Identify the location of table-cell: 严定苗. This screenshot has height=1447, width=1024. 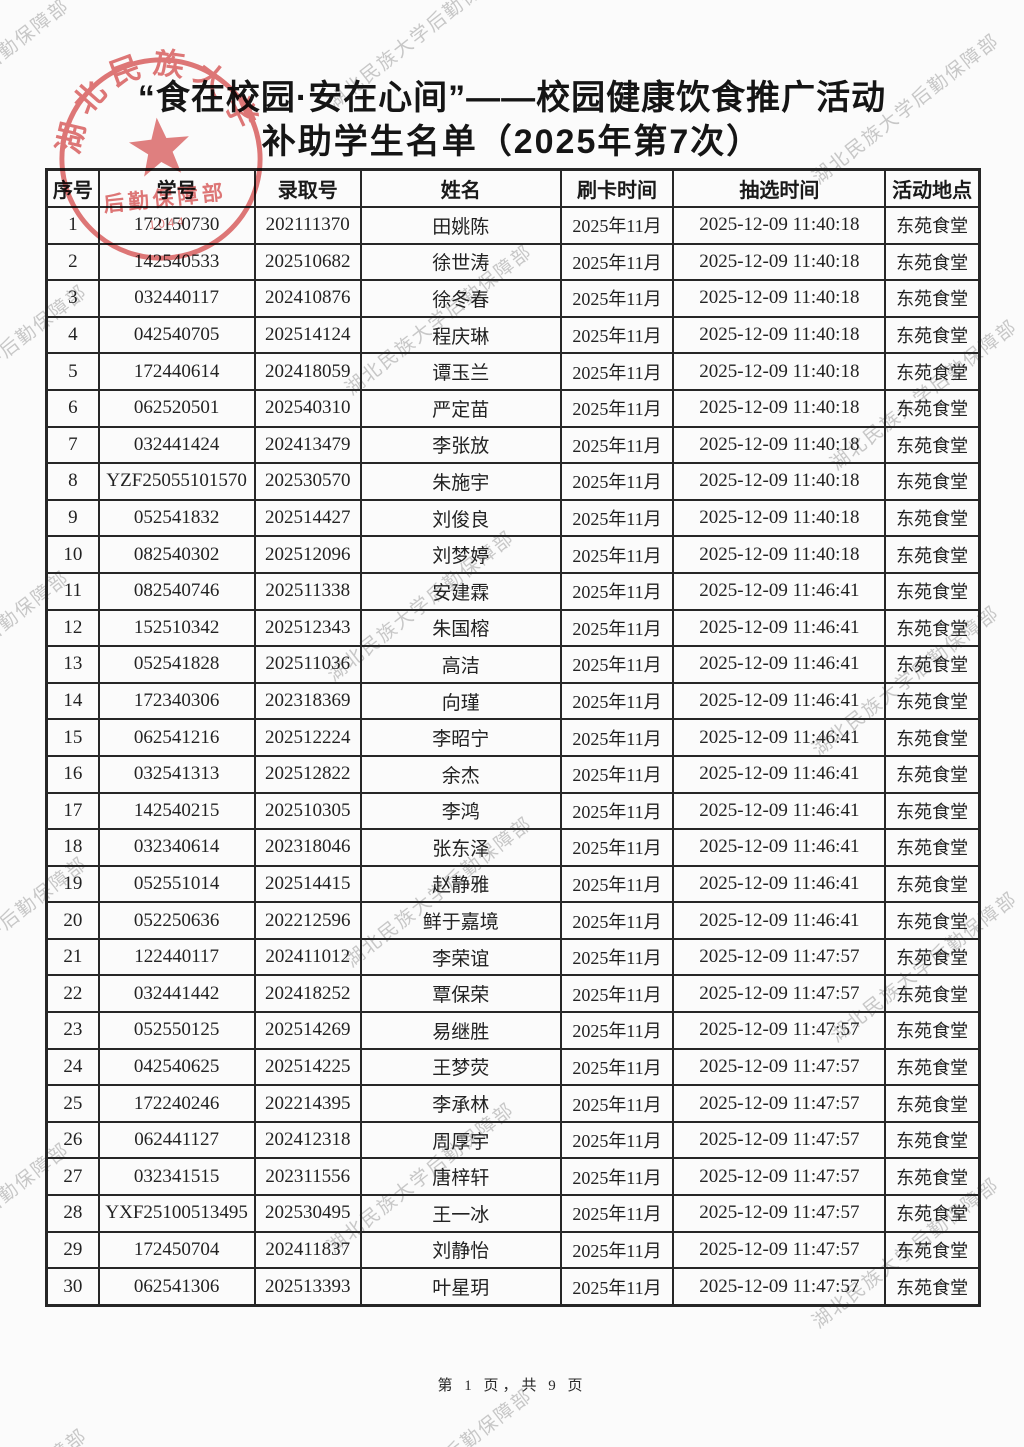
(460, 408).